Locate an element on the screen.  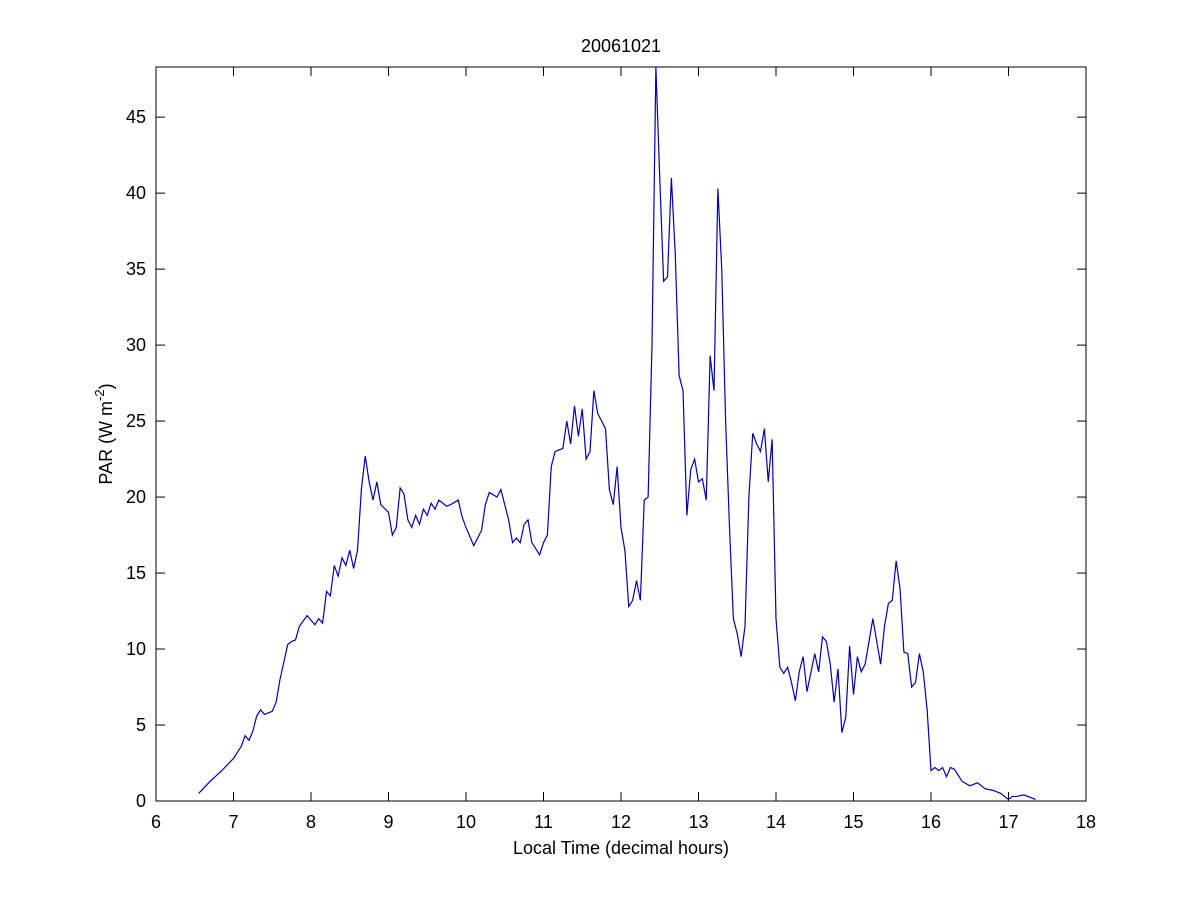
y-tick-label: 10 is located at coordinates (136, 649).